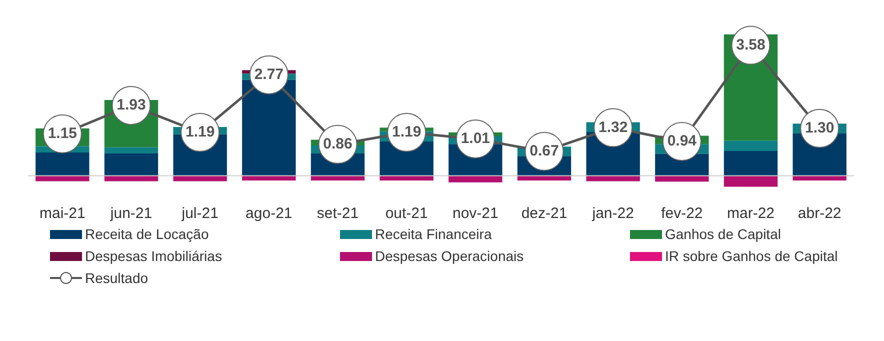 The width and height of the screenshot is (884, 341). Describe the element at coordinates (751, 45) in the screenshot. I see `data-label: 3.58` at that location.